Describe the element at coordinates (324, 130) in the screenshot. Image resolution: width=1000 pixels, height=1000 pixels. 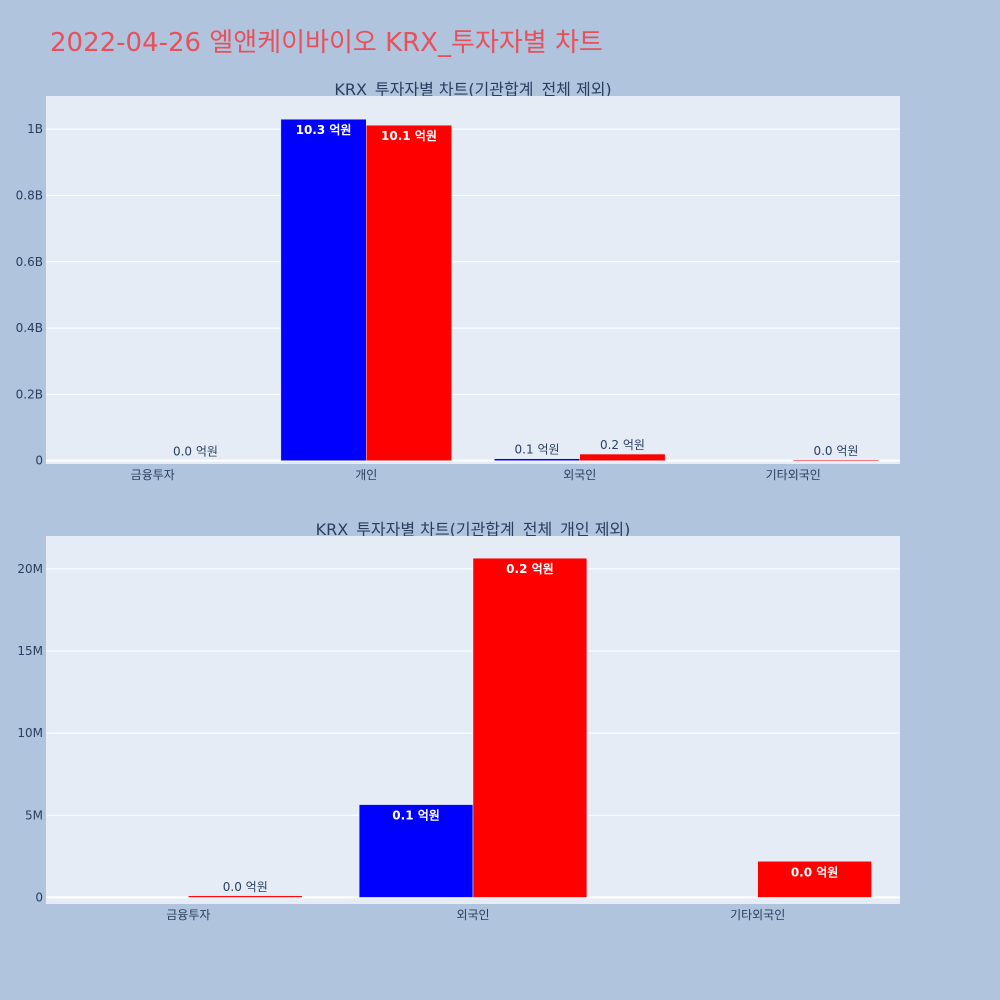
I see `bar-value-label: 10.3 억원` at that location.